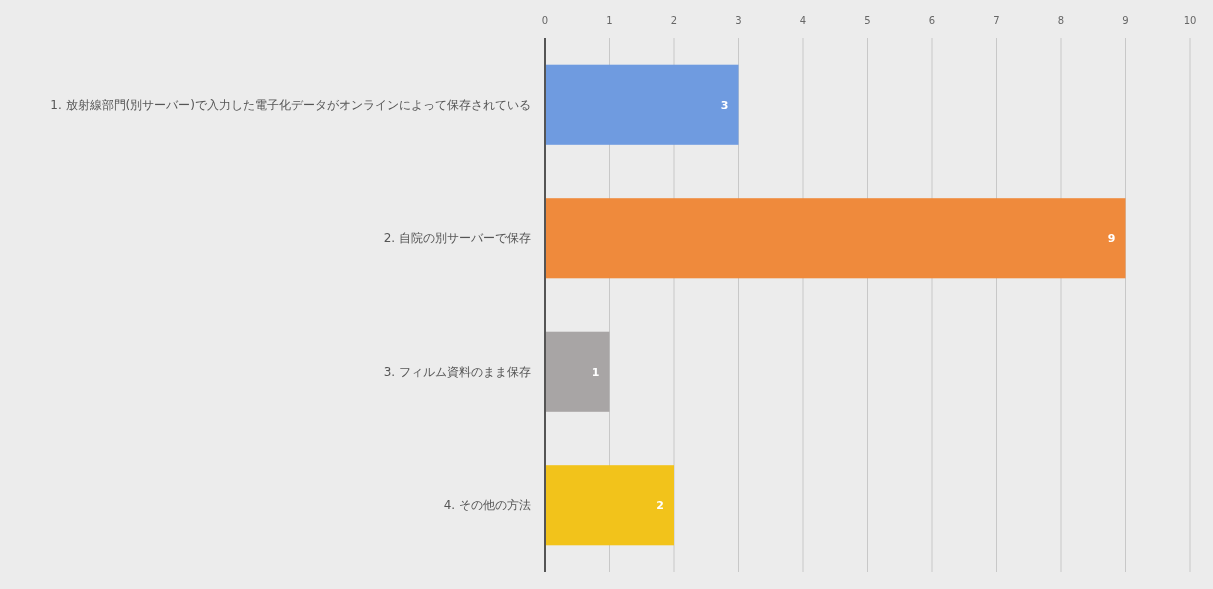 The width and height of the screenshot is (1213, 589). I want to click on y-tick-label: 3. フィルム資料のまま保存, so click(457, 371).